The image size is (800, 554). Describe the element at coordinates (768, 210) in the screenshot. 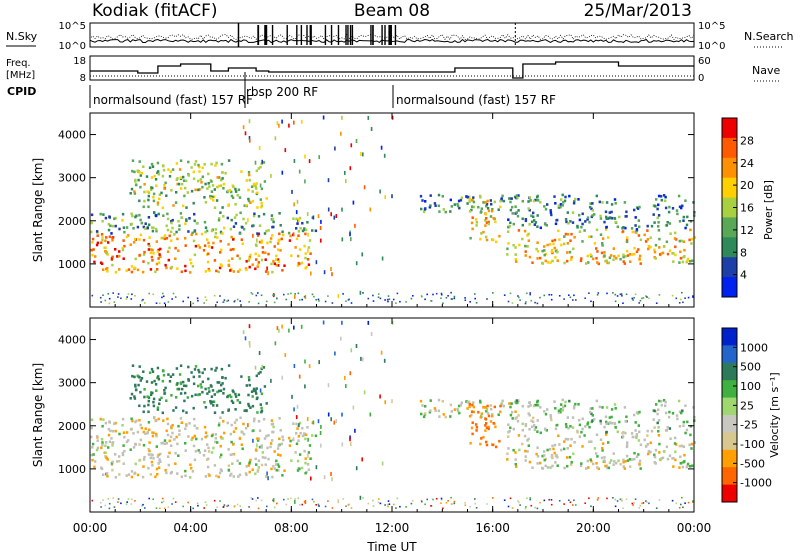

I see `power-colorbar-label: Power [dB]` at that location.